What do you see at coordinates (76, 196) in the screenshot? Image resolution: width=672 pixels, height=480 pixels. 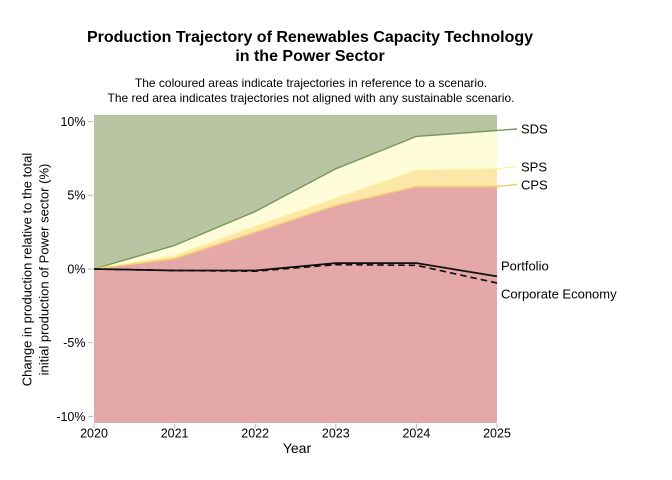 I see `y-tick-label: 5%` at bounding box center [76, 196].